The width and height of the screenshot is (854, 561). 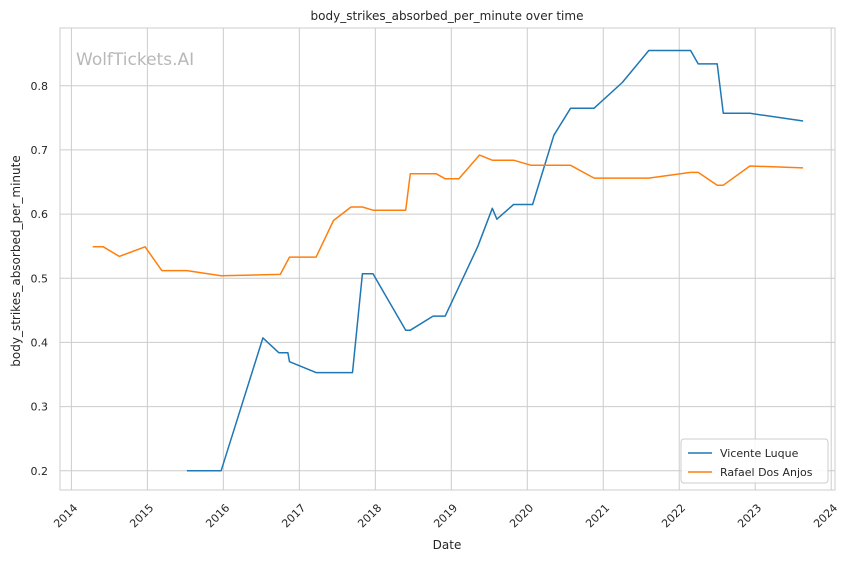 What do you see at coordinates (749, 515) in the screenshot?
I see `x-tick-label: 2023` at bounding box center [749, 515].